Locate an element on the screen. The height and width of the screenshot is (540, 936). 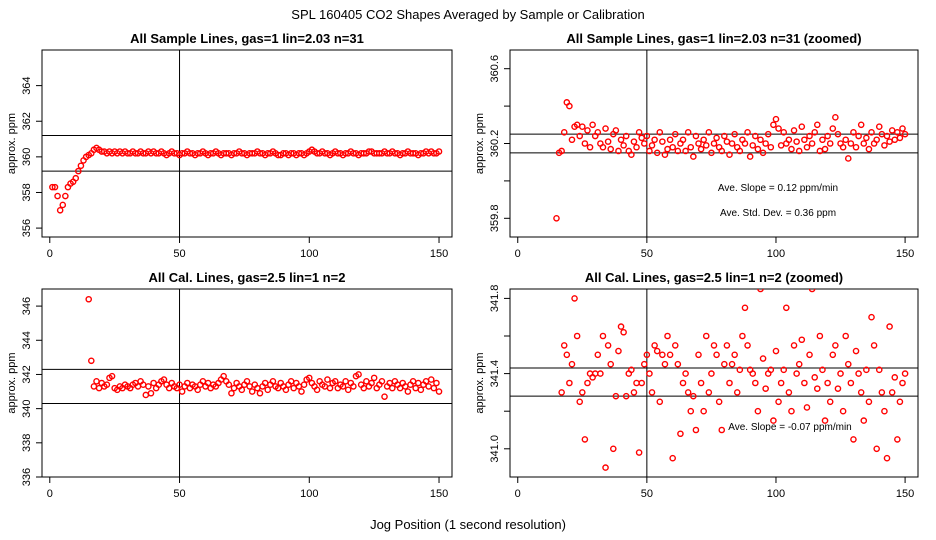
x-tick-label: 50 is located at coordinates (179, 254).